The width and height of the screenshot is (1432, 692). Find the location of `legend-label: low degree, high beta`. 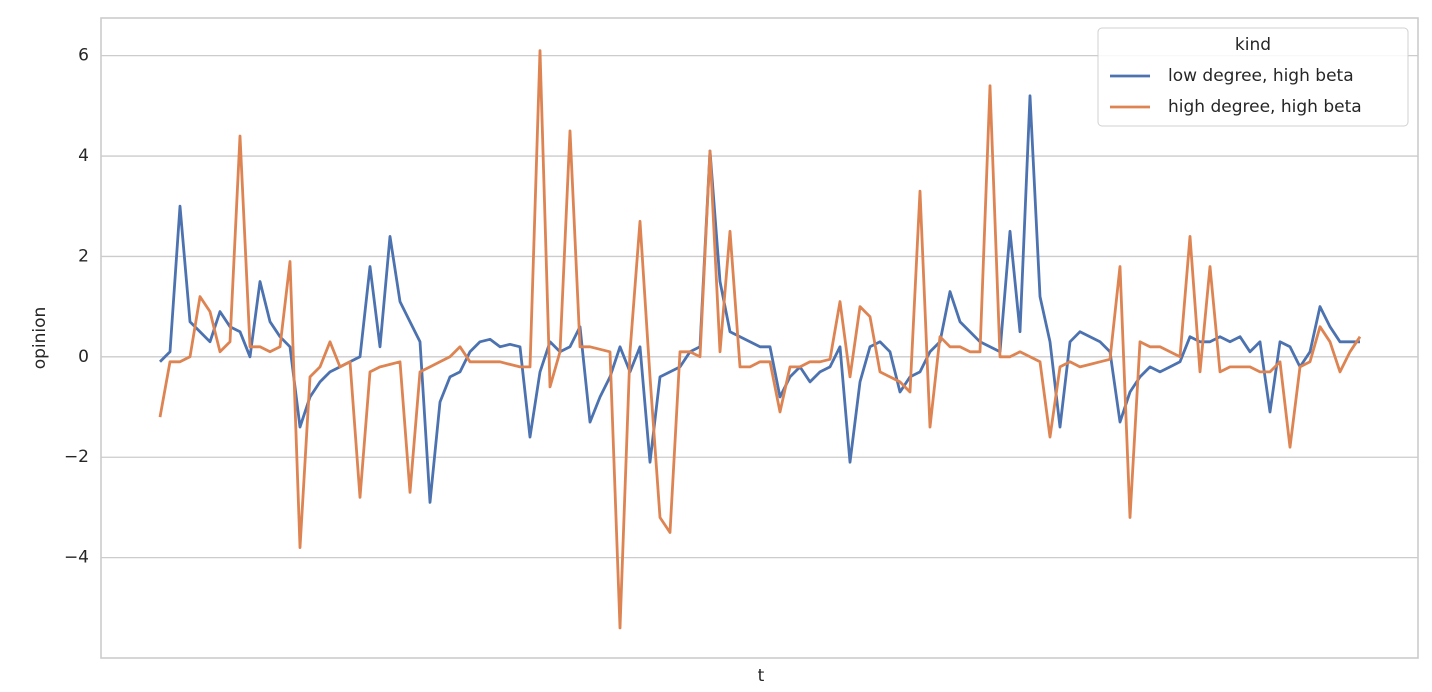

legend-label: low degree, high beta is located at coordinates (1261, 76).